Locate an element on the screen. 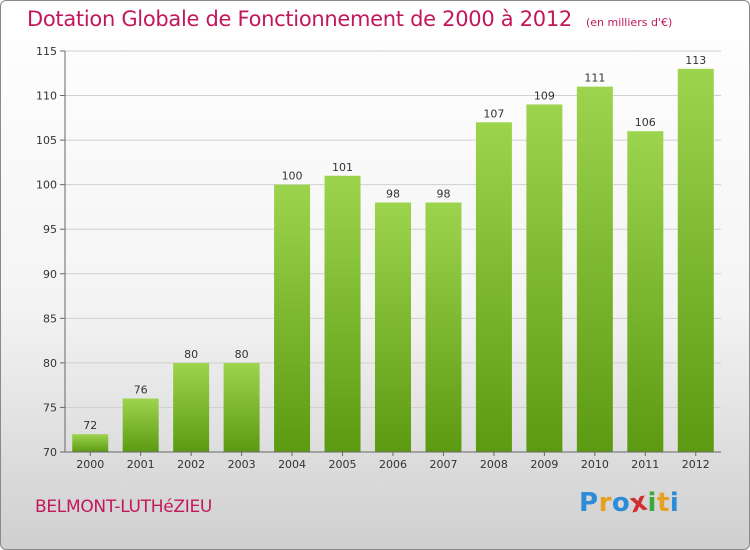  x-tick-label-2001: 2001 is located at coordinates (141, 464).